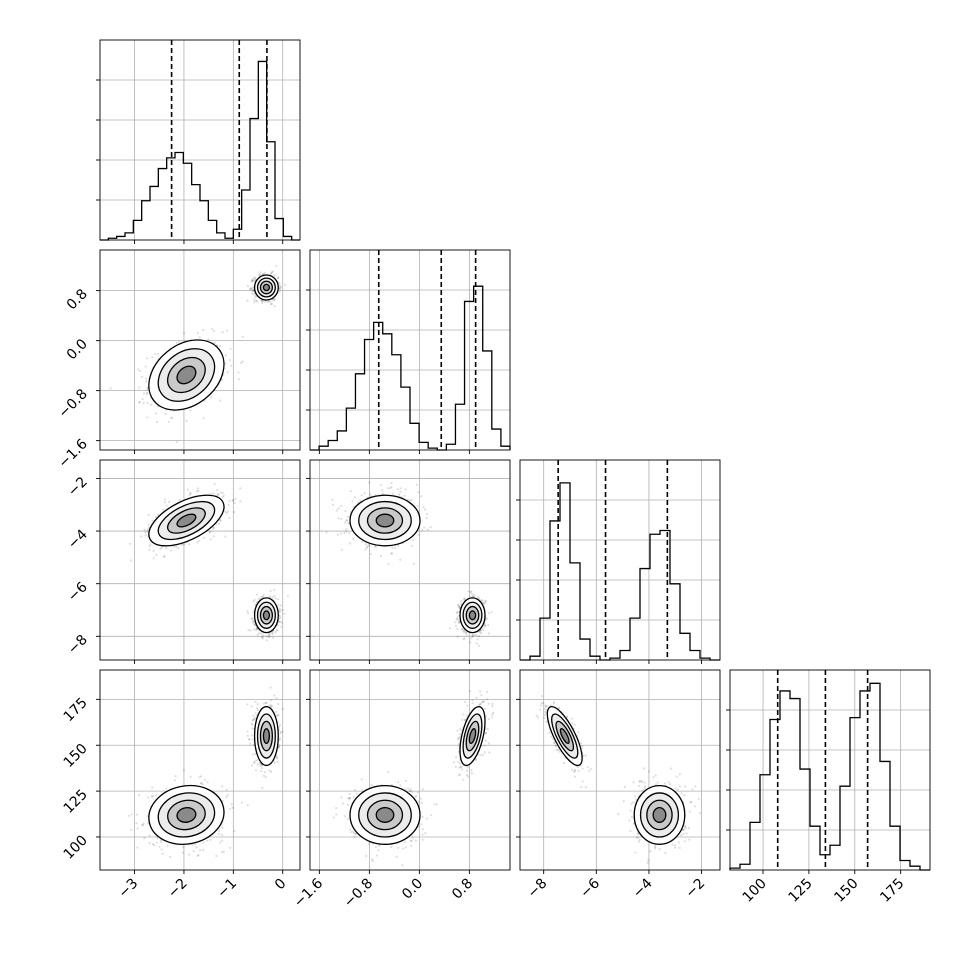 The height and width of the screenshot is (970, 970). Describe the element at coordinates (829, 776) in the screenshot. I see `histogram-step` at that location.